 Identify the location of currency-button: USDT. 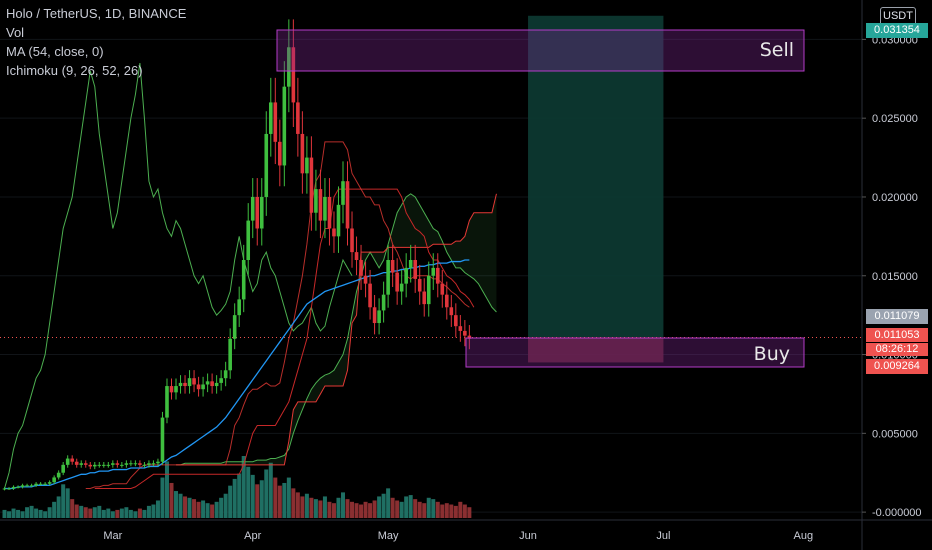
(898, 16).